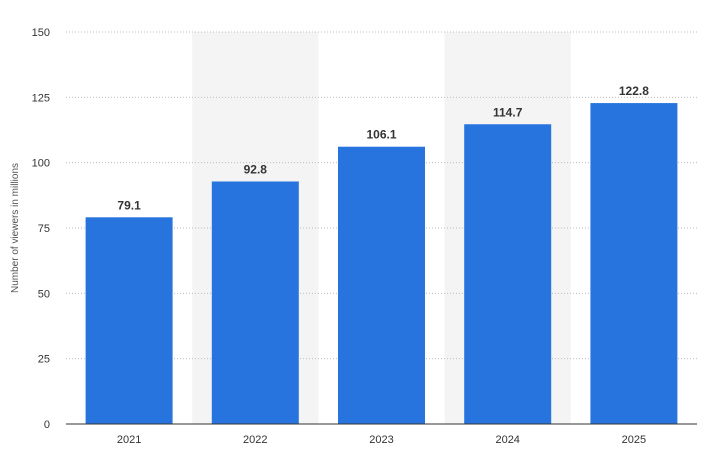  I want to click on x-category-label: 2021, so click(129, 440).